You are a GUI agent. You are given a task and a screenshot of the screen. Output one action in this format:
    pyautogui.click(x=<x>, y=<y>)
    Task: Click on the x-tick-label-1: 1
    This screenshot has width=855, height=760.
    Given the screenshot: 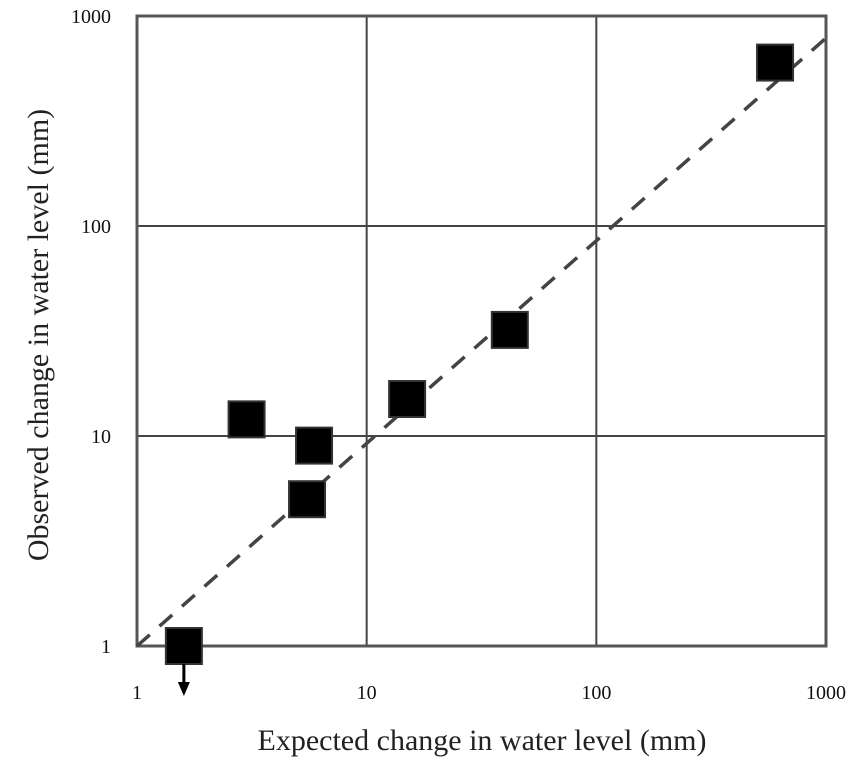 What is the action you would take?
    pyautogui.click(x=137, y=693)
    